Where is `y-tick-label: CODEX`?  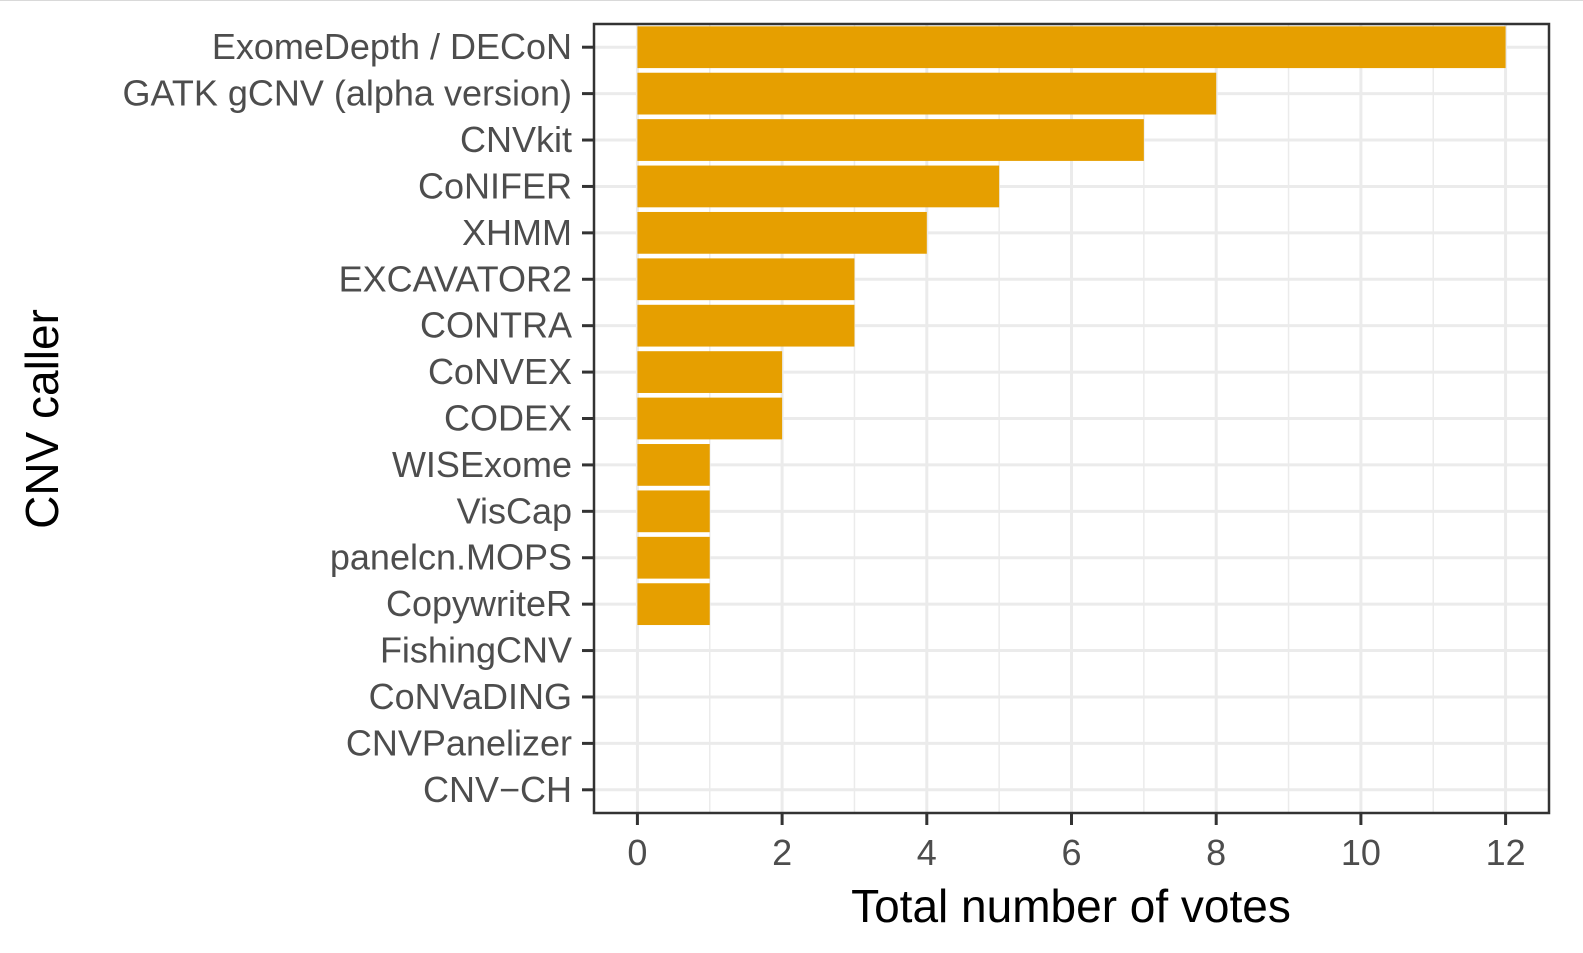
y-tick-label: CODEX is located at coordinates (508, 418).